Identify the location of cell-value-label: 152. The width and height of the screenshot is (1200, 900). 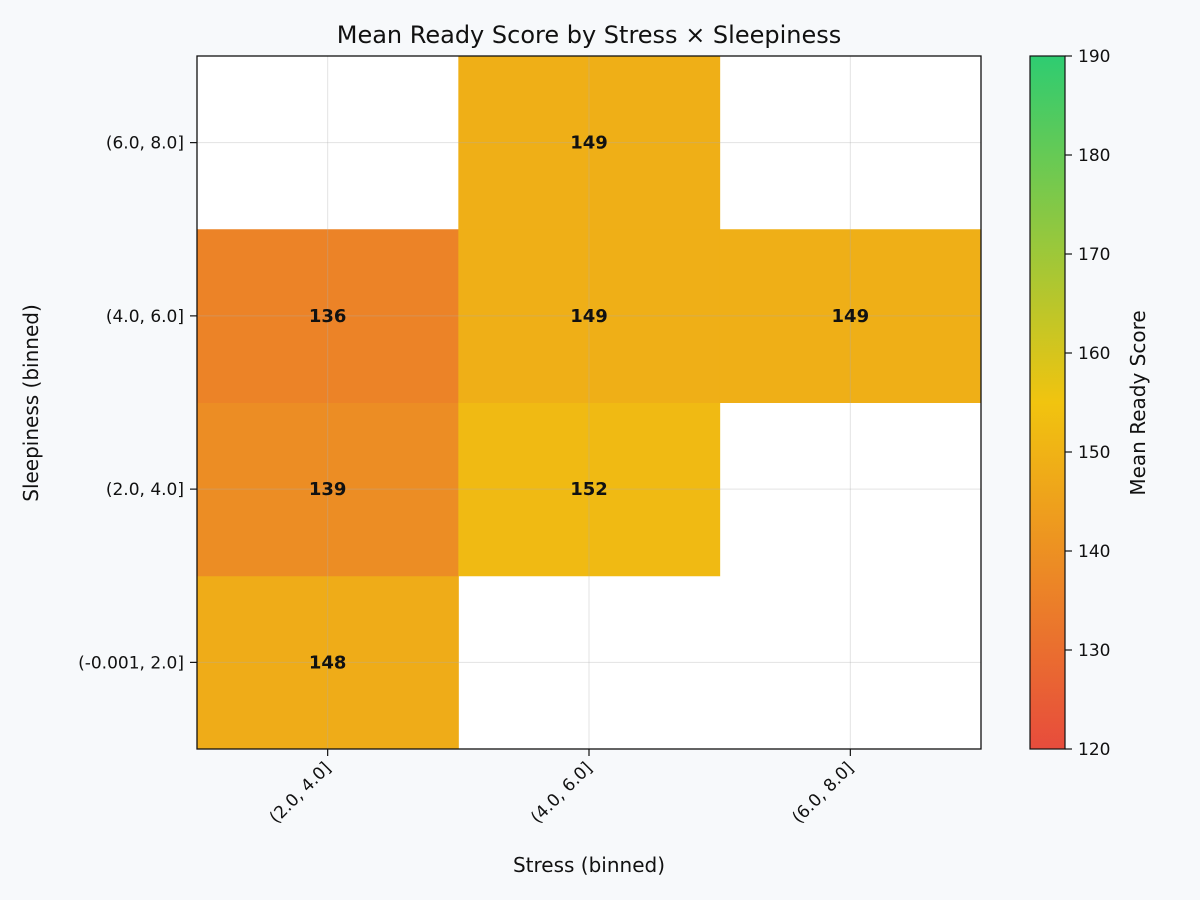
(589, 489).